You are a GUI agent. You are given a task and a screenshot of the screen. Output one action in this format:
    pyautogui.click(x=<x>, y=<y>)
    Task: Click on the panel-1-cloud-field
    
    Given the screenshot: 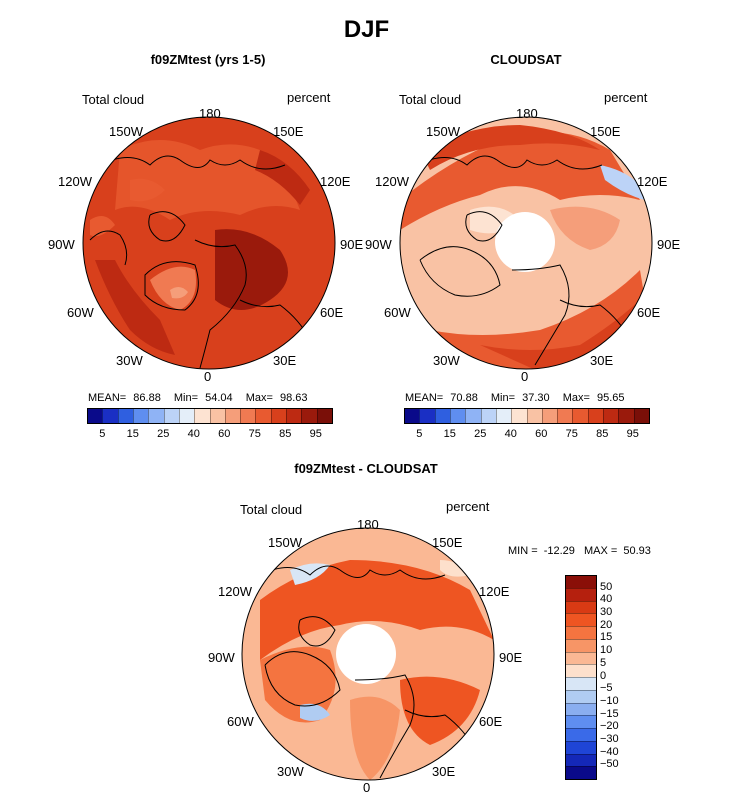 What is the action you would take?
    pyautogui.click(x=209, y=243)
    